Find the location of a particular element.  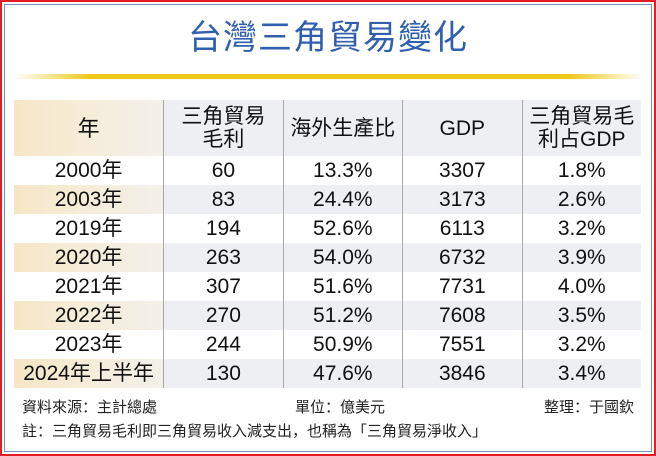

cell-year: 2021年 is located at coordinates (88, 286).